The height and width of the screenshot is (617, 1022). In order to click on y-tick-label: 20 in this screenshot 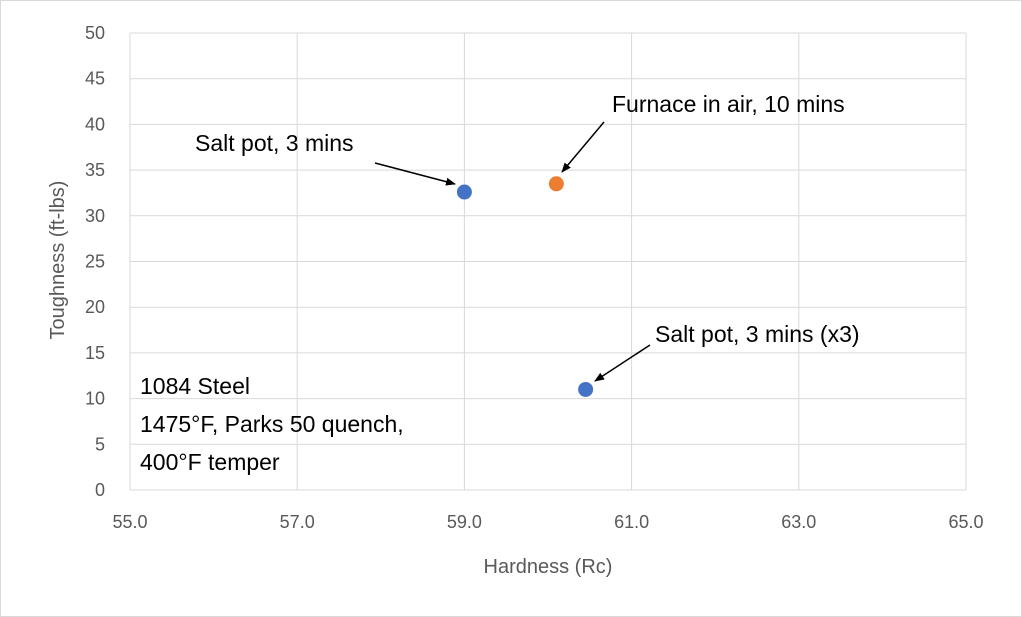, I will do `click(95, 307)`.